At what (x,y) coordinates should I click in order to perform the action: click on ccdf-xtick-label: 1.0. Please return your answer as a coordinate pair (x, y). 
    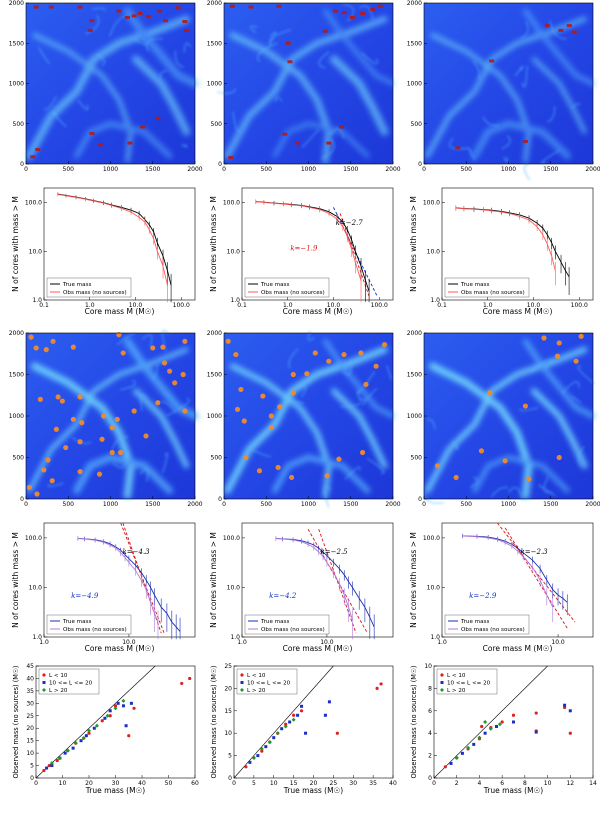
    Looking at the image, I should click on (488, 305).